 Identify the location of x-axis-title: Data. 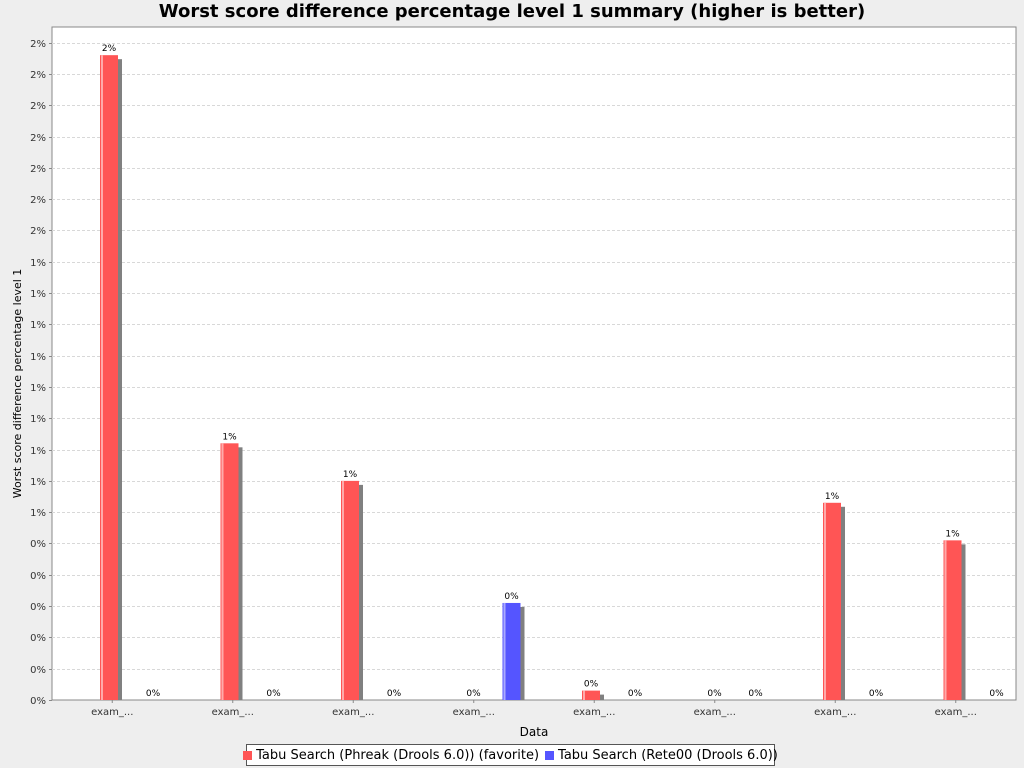
(534, 732).